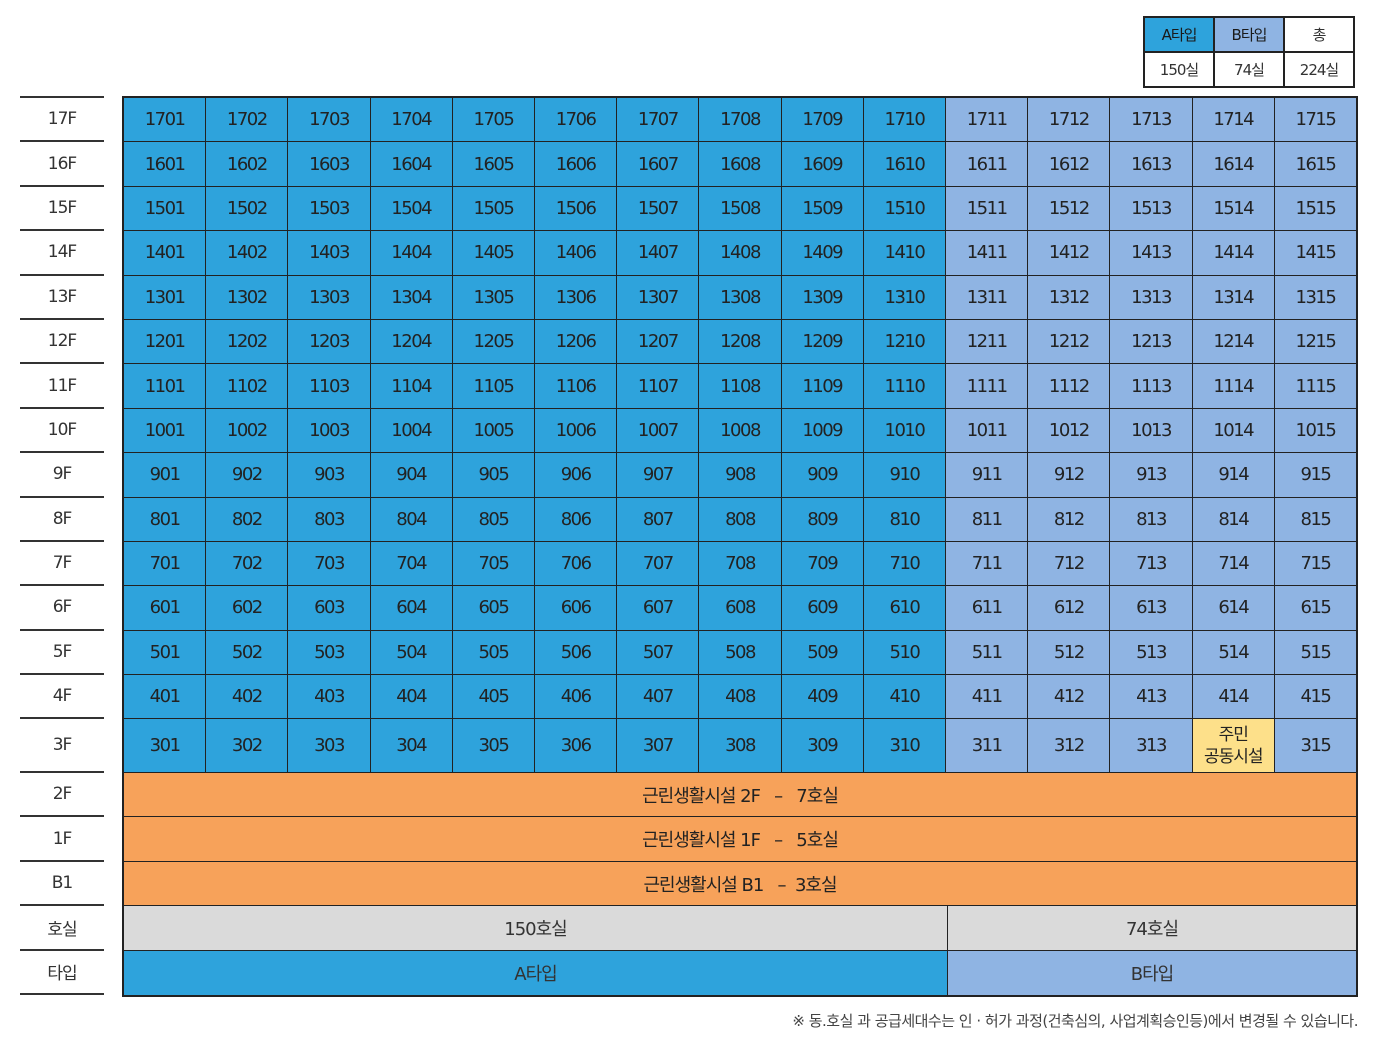 This screenshot has height=1043, width=1382. What do you see at coordinates (905, 697) in the screenshot?
I see `unit-cell: 410` at bounding box center [905, 697].